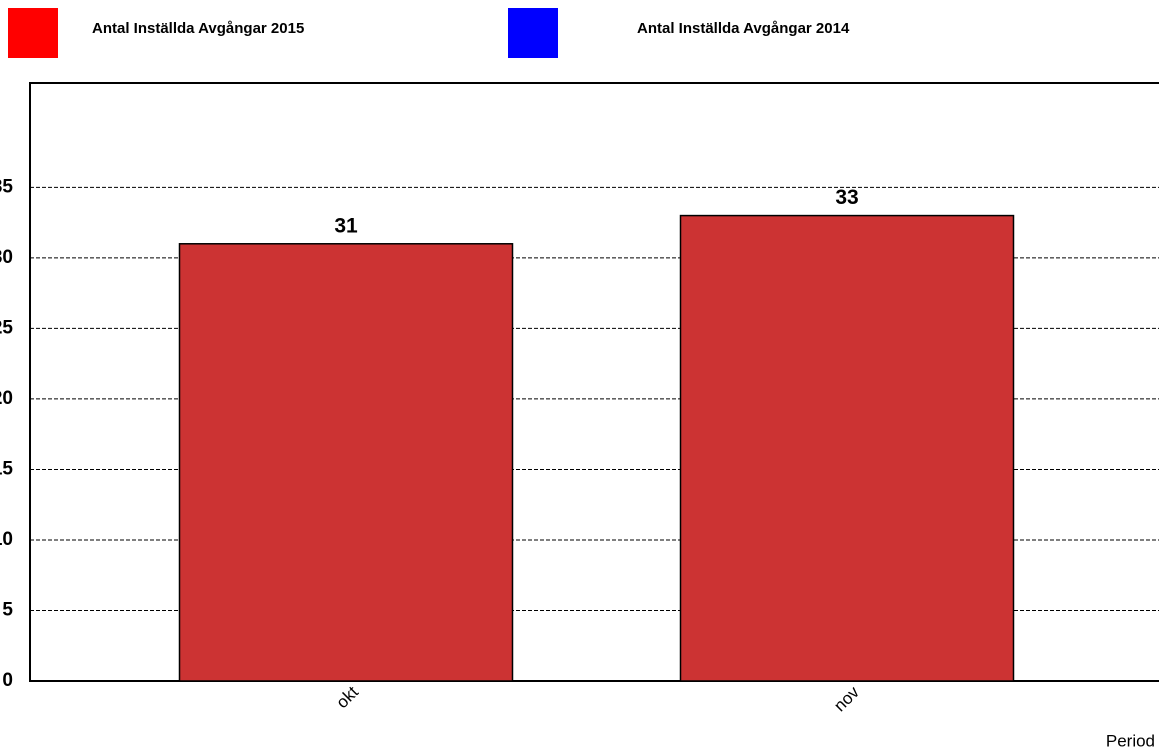 This screenshot has height=755, width=1159. I want to click on y-tick-label: 25, so click(6, 327).